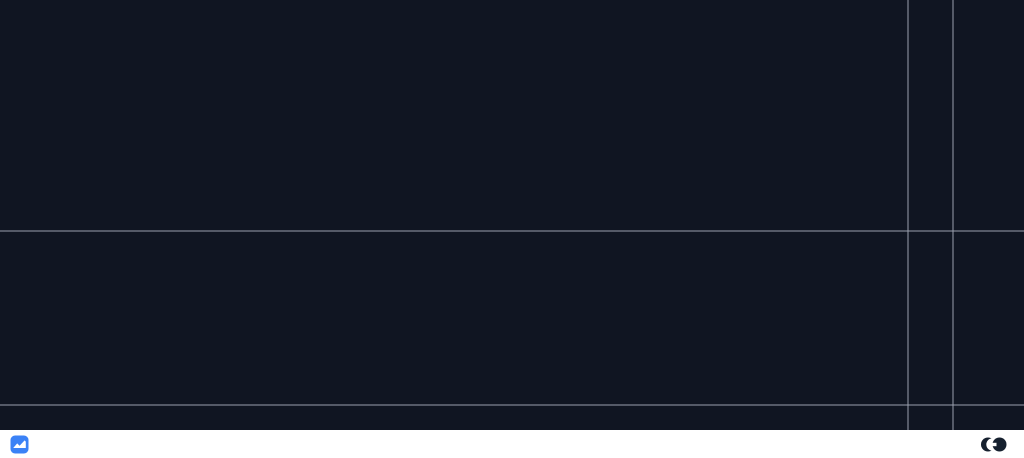 This screenshot has width=1024, height=458. I want to click on tradingview-logo-icon, so click(19, 444).